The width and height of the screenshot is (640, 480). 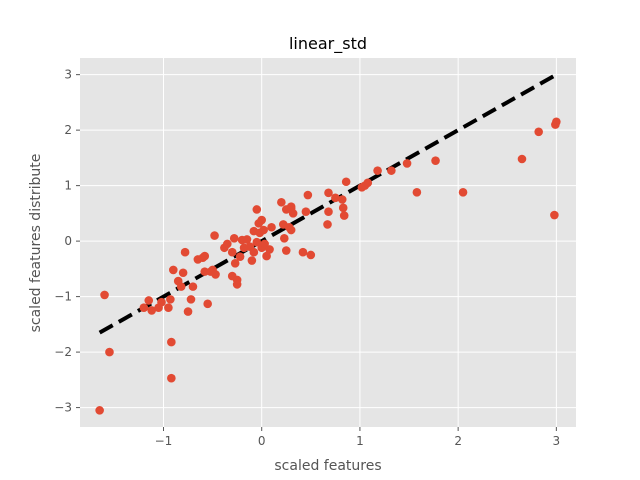 I want to click on x-tick-label: 2, so click(x=458, y=441).